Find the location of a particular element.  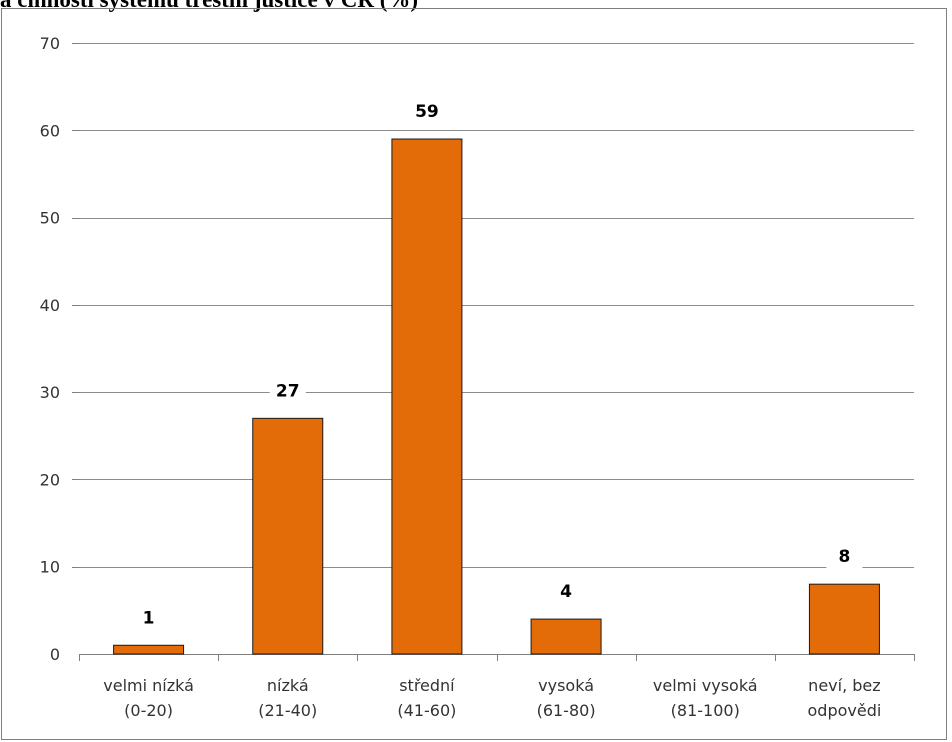

y-tick-label: 60 is located at coordinates (50, 130).